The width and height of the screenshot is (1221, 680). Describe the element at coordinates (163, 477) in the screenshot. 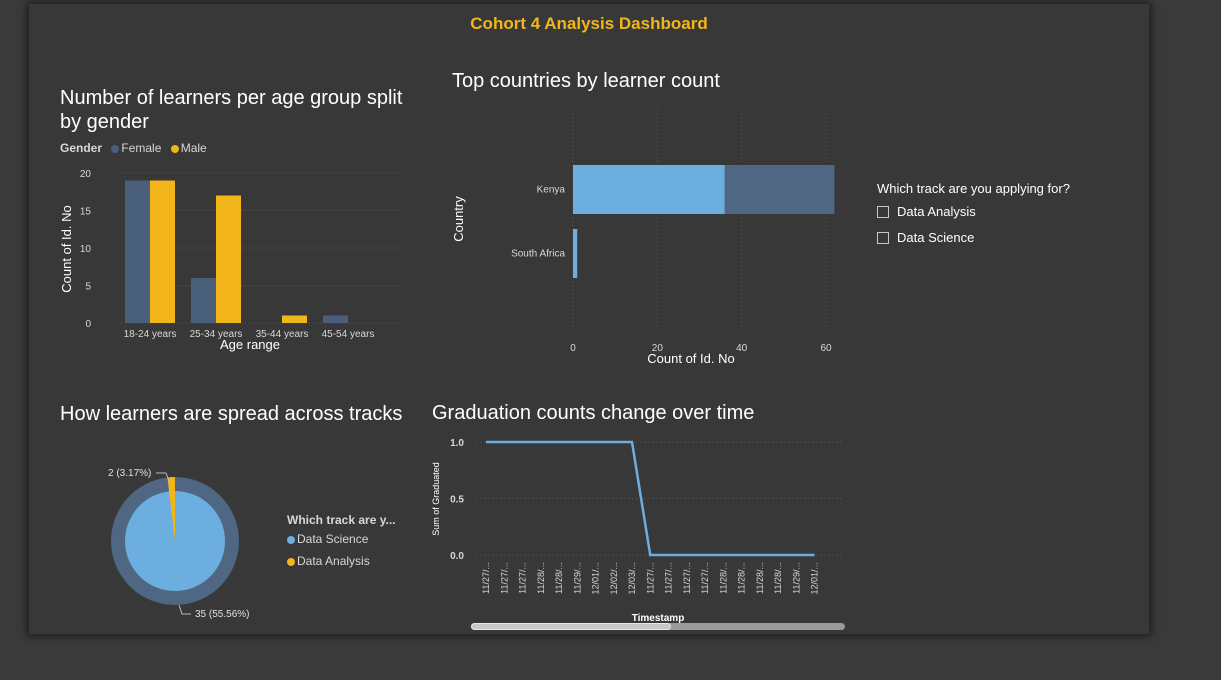

I see `pie-leader-small` at that location.